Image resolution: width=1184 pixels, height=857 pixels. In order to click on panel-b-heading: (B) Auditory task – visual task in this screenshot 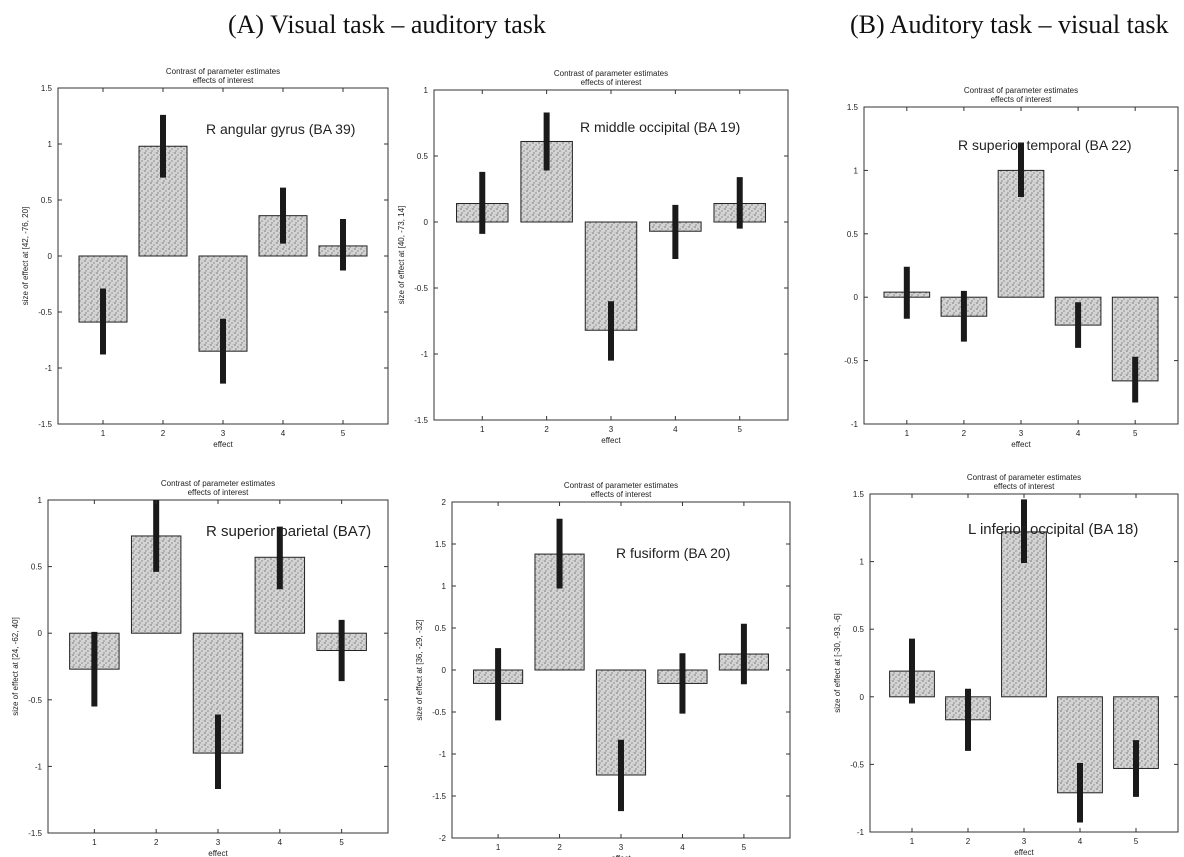, I will do `click(1009, 24)`.